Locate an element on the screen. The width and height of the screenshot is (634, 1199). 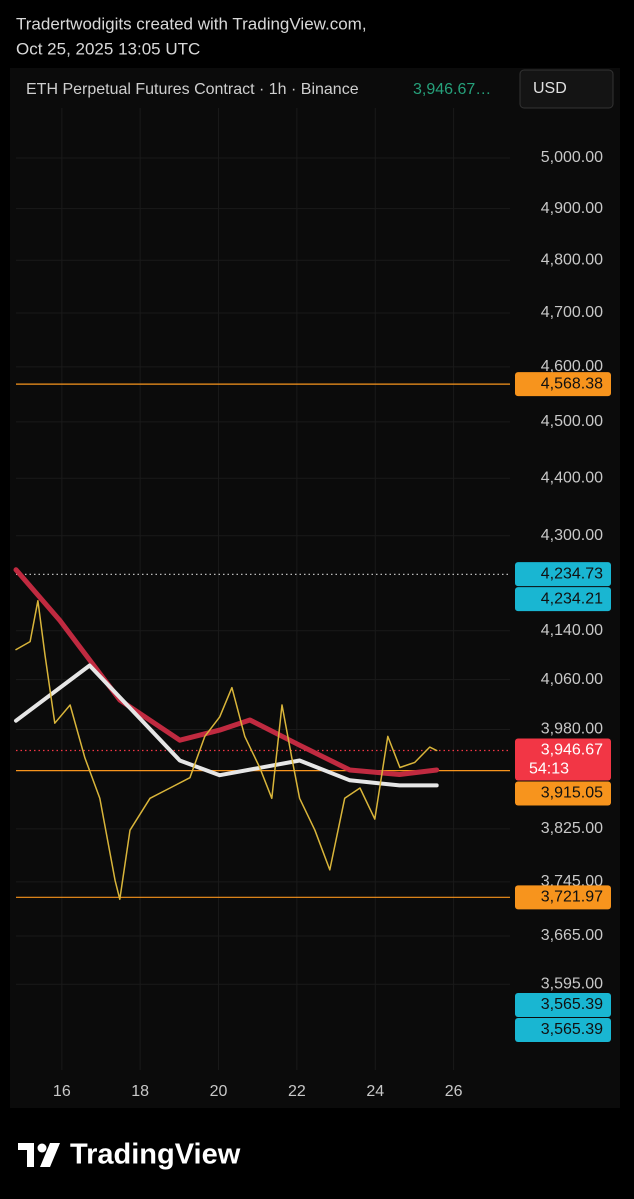
y-tick-label: 4,060.00 is located at coordinates (572, 679).